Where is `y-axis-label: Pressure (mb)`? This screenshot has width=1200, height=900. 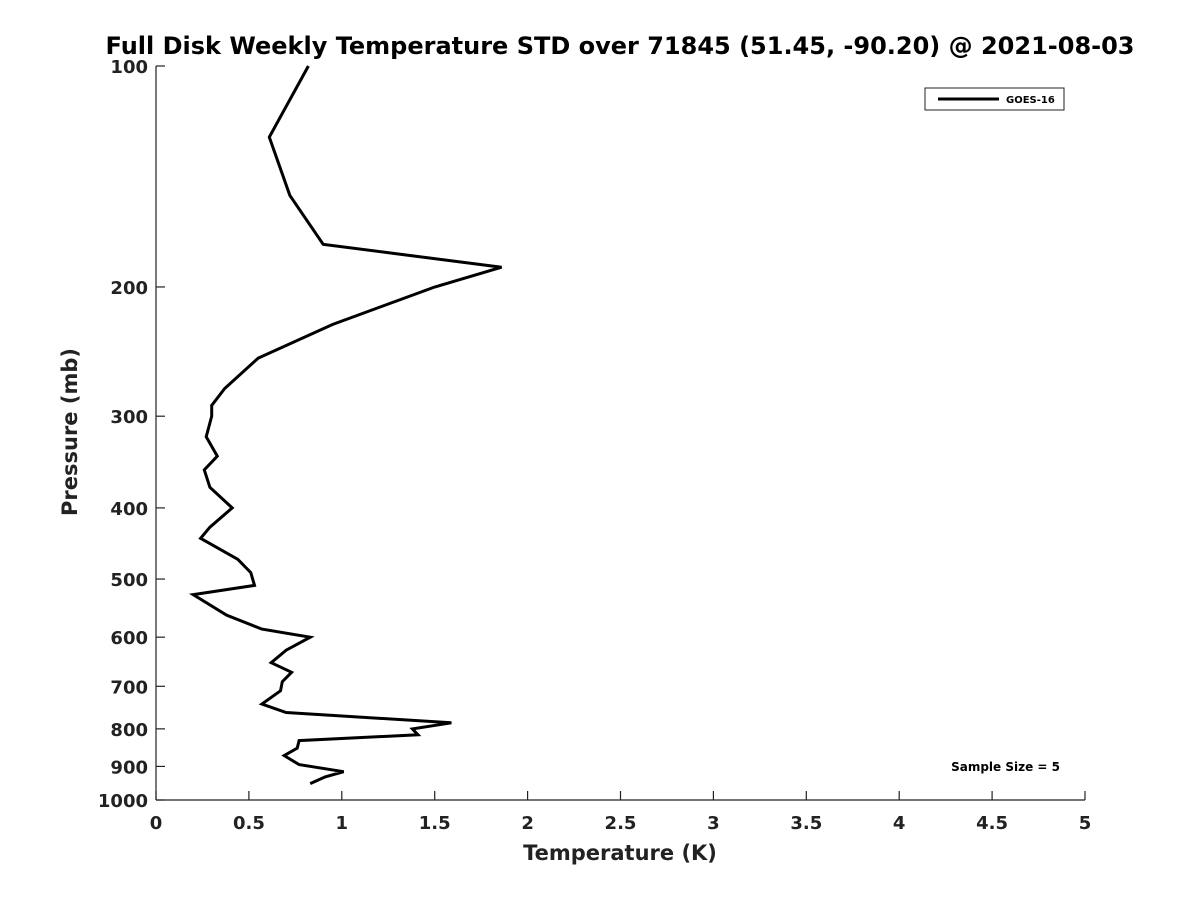
y-axis-label: Pressure (mb) is located at coordinates (70, 432).